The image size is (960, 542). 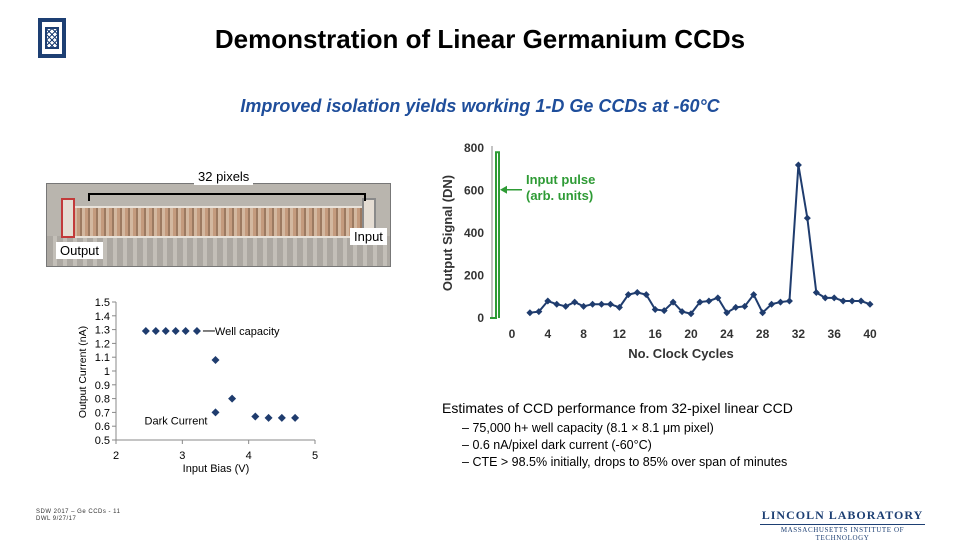 I want to click on signal-x-tick-label: 24, so click(x=727, y=334).